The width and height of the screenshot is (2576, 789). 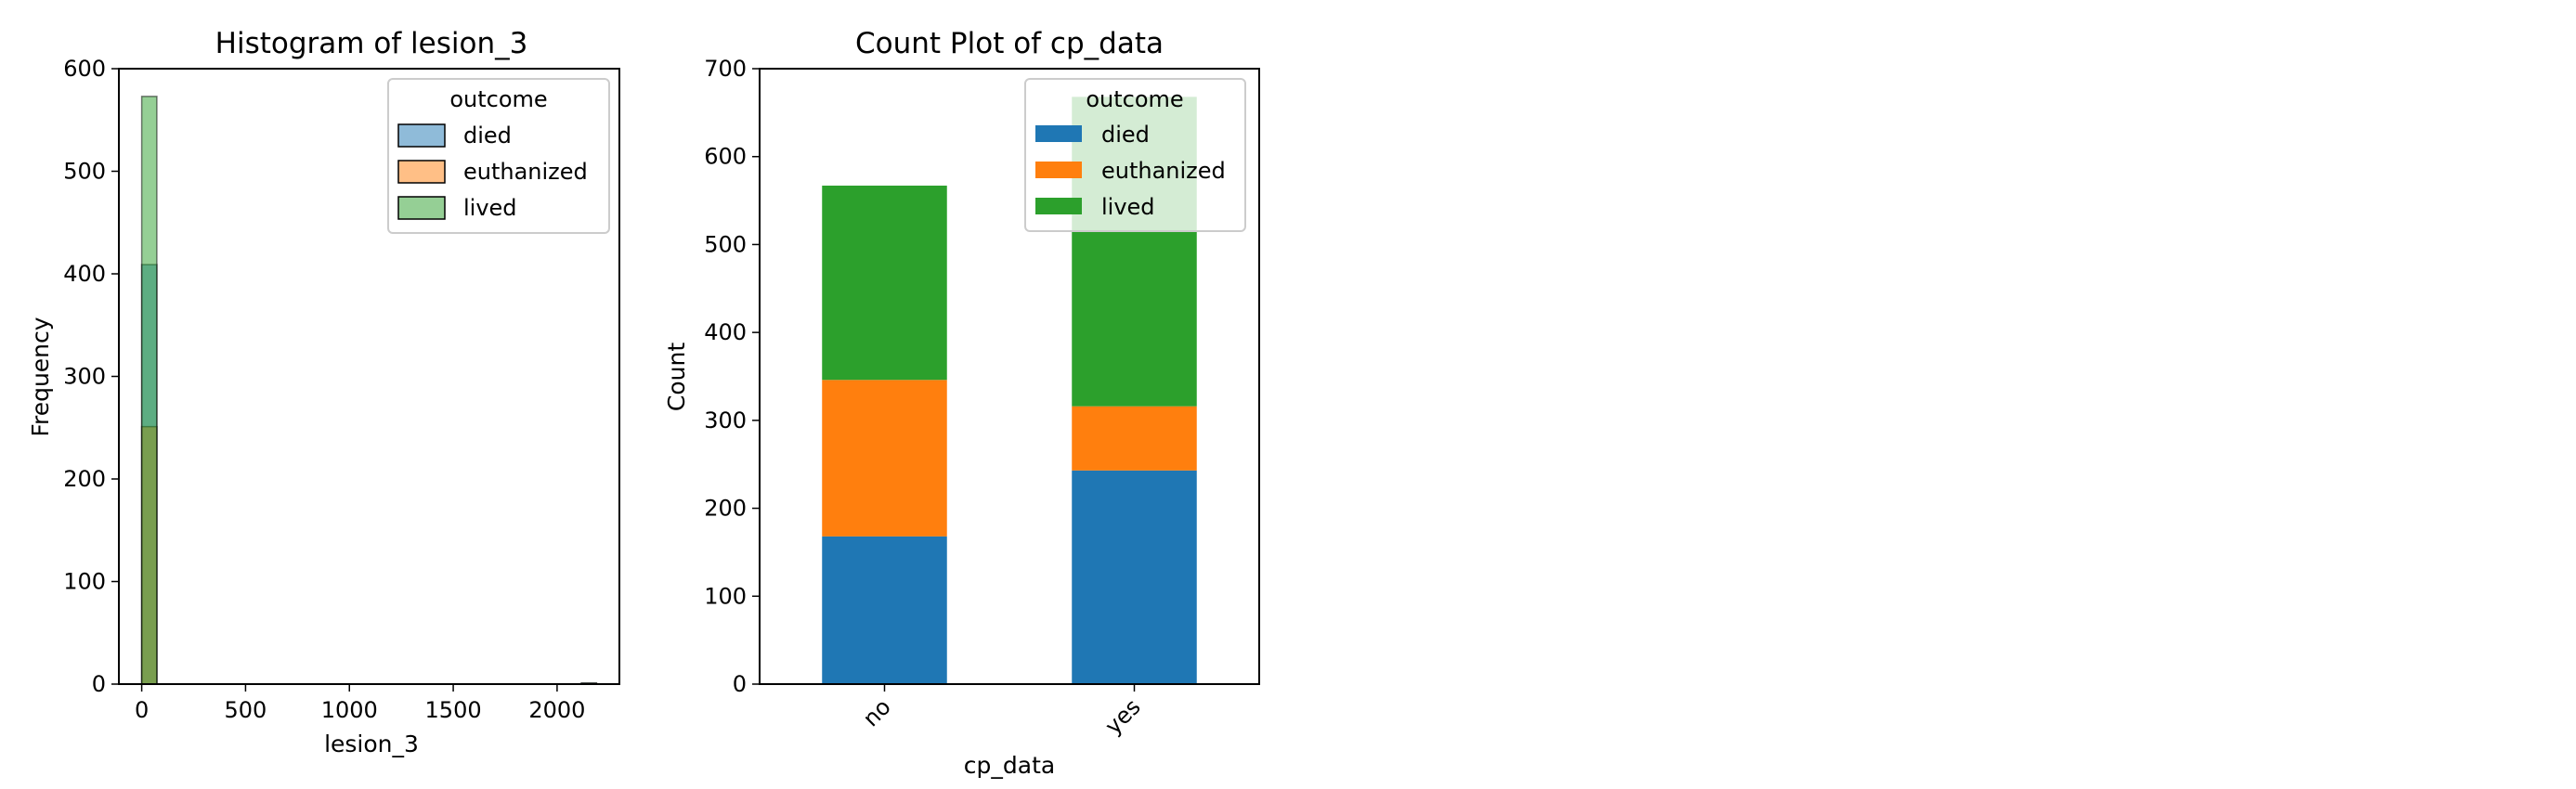 I want to click on hist-bar-lived, so click(x=149, y=391).